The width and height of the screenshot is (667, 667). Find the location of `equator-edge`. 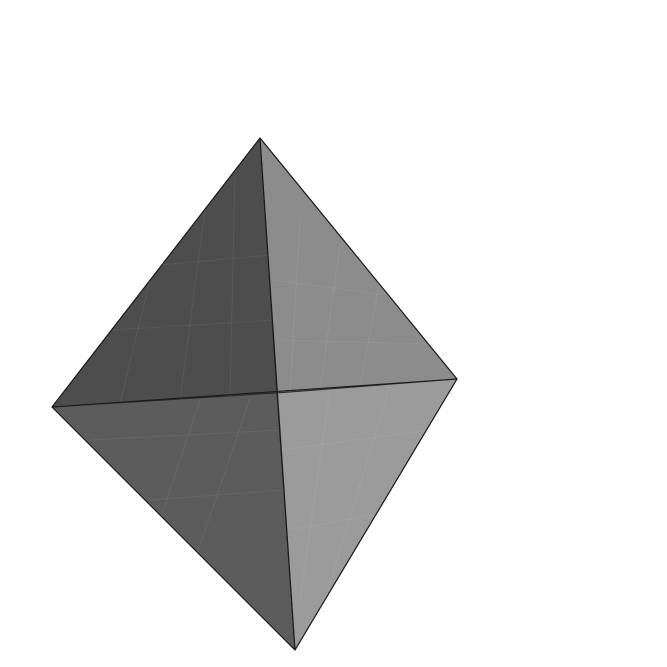

equator-edge is located at coordinates (254, 393).